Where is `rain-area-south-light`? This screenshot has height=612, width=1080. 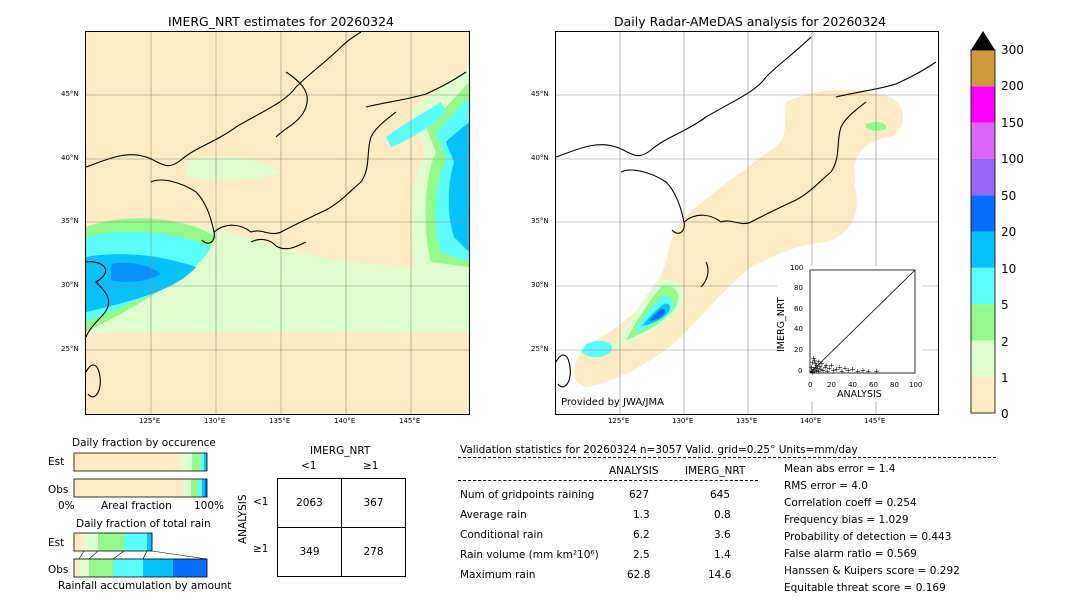 rain-area-south-light is located at coordinates (341, 272).